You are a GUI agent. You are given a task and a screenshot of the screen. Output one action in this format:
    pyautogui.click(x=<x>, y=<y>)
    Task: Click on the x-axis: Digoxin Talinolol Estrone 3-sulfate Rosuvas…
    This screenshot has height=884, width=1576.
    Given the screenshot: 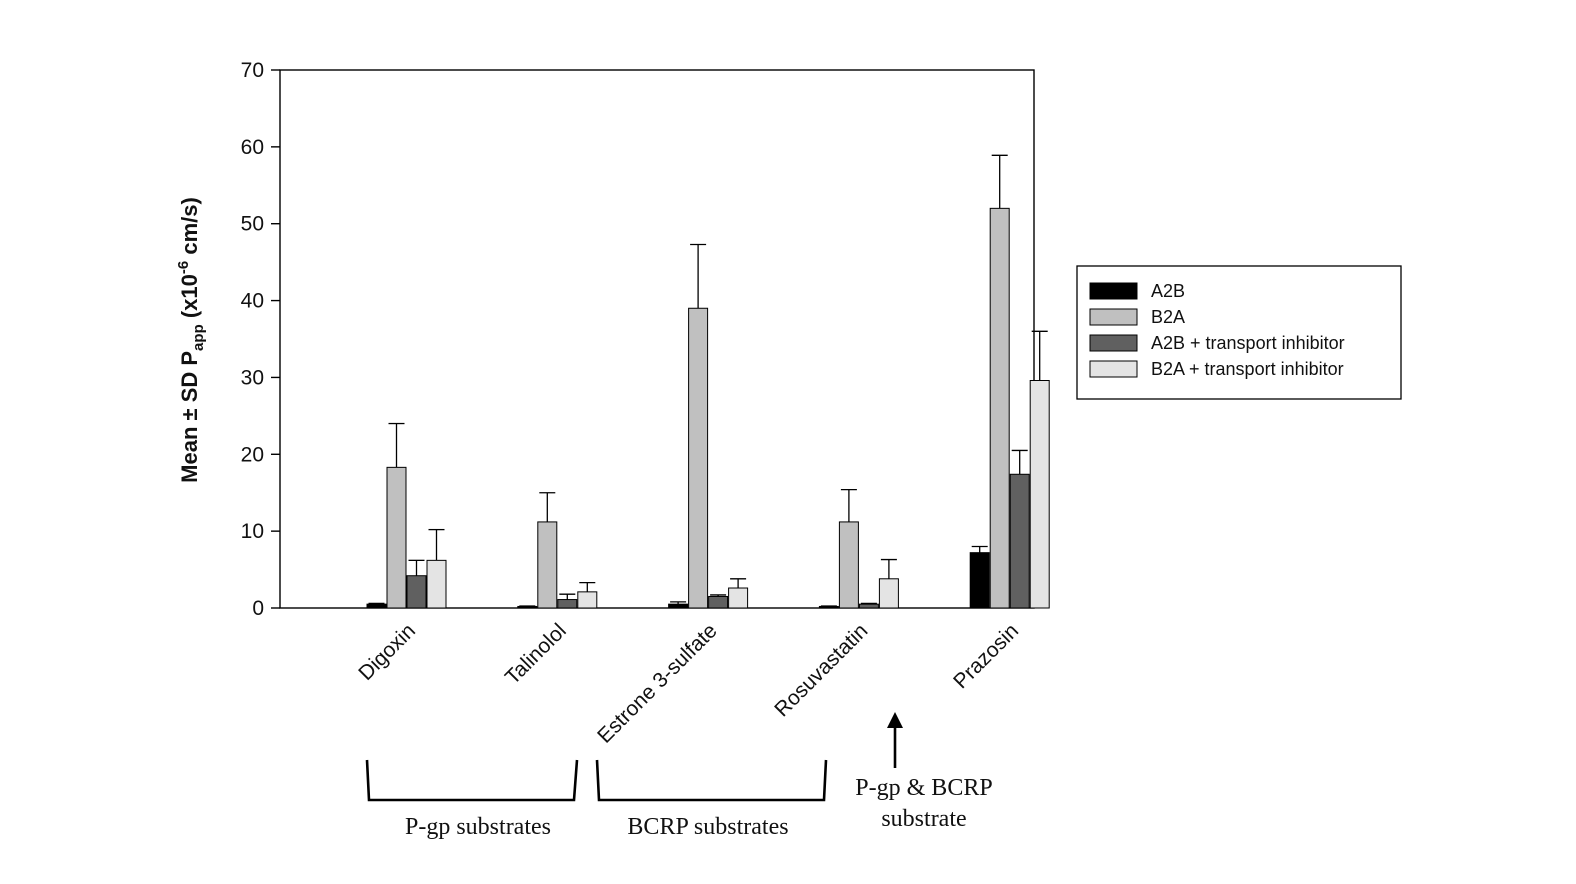 What is the action you would take?
    pyautogui.click(x=688, y=683)
    